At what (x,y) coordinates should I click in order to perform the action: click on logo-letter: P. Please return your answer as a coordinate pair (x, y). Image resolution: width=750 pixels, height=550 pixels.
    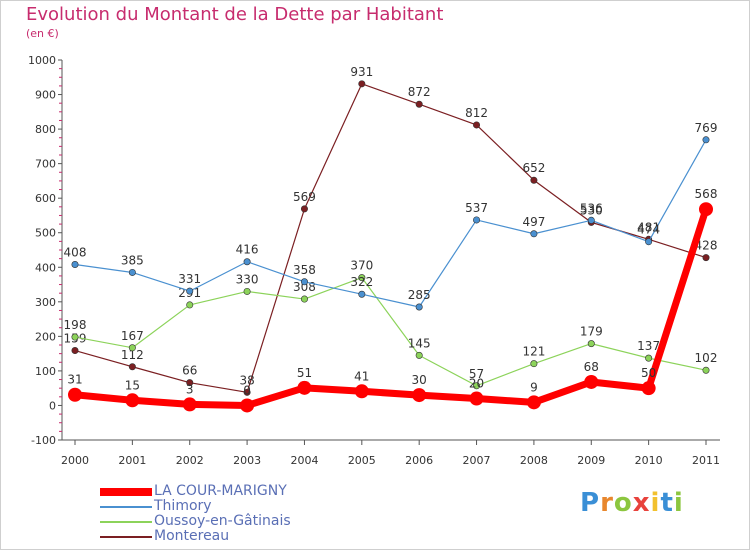
    Looking at the image, I should click on (590, 503).